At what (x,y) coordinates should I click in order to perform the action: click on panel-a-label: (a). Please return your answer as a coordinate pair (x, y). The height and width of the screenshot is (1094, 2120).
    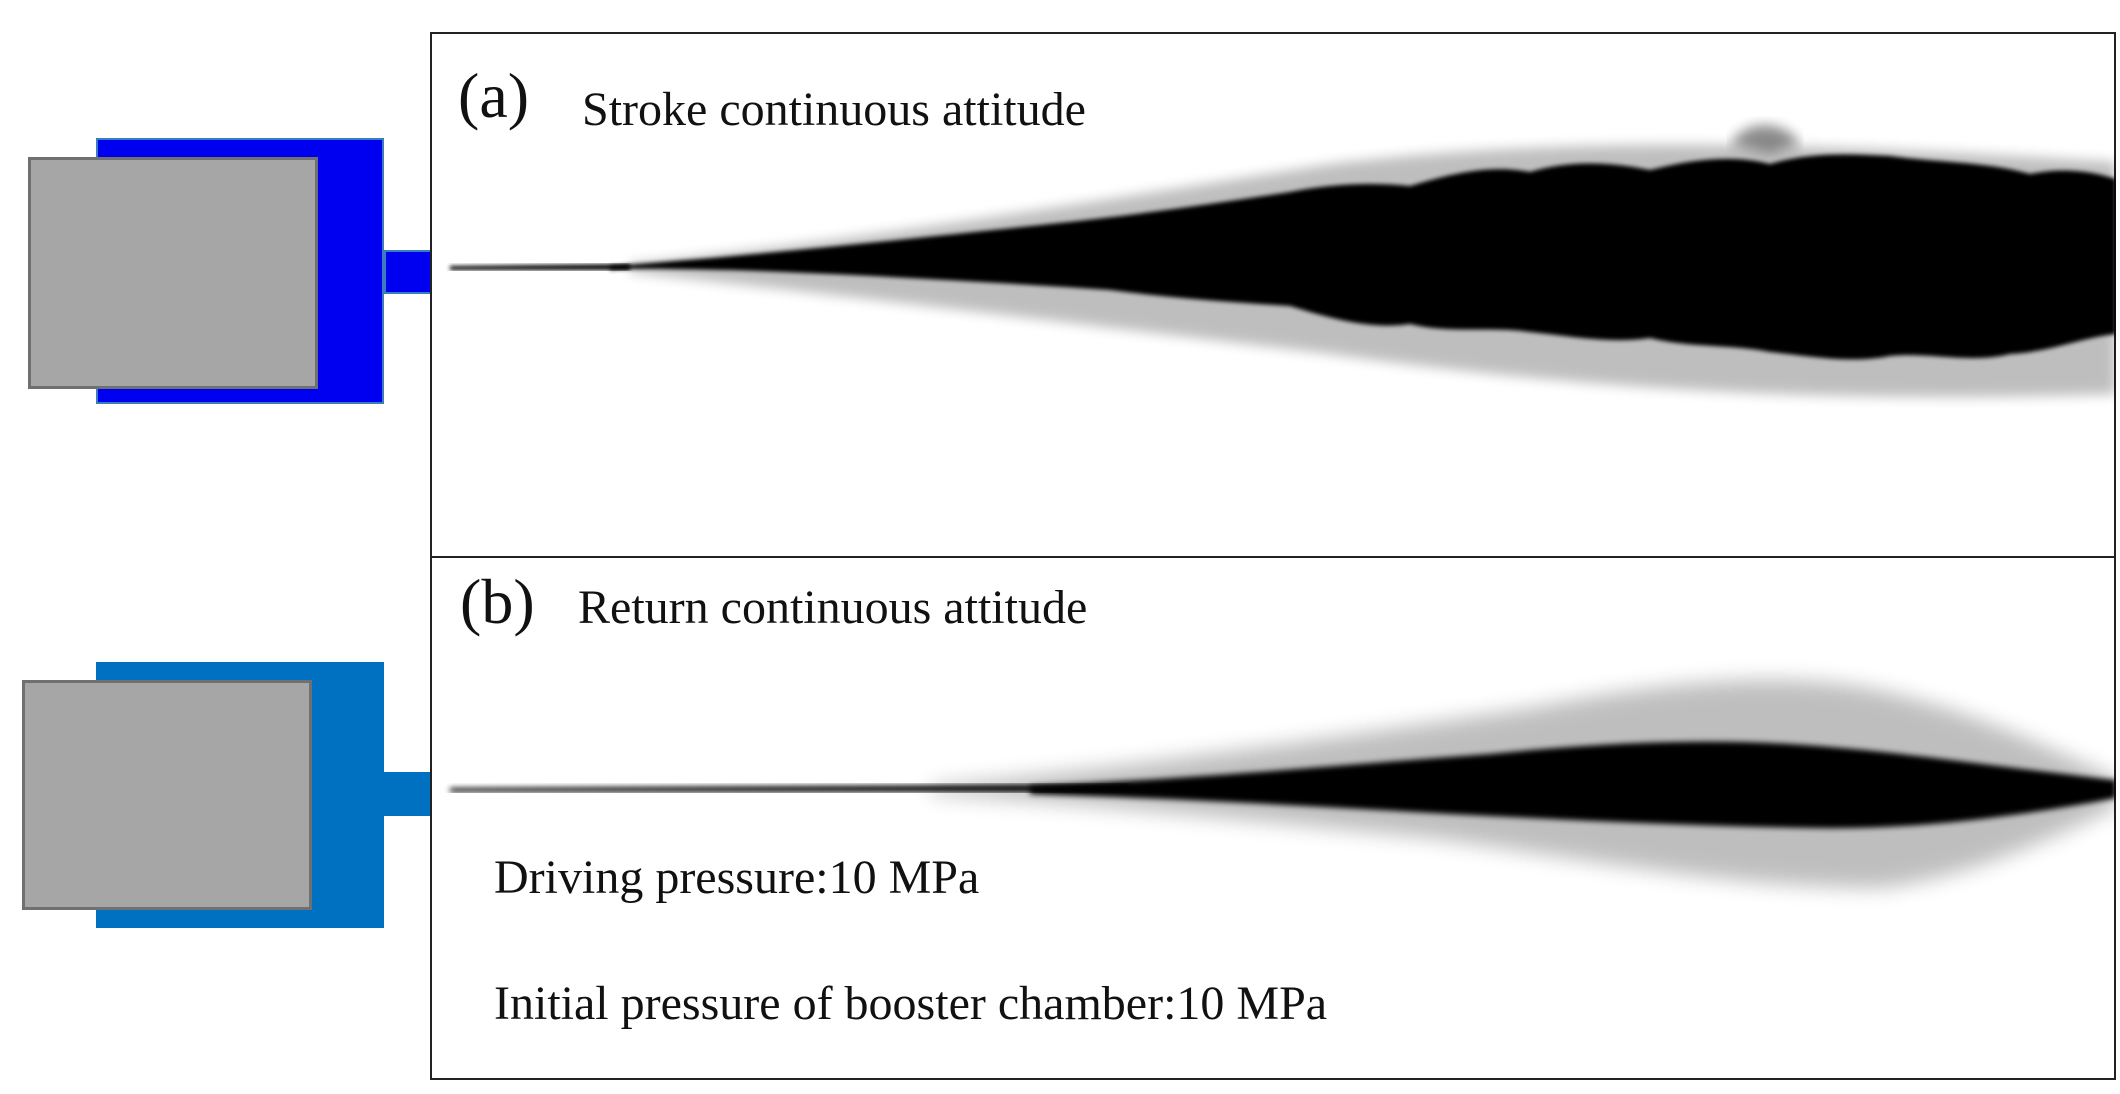
    Looking at the image, I should click on (494, 95).